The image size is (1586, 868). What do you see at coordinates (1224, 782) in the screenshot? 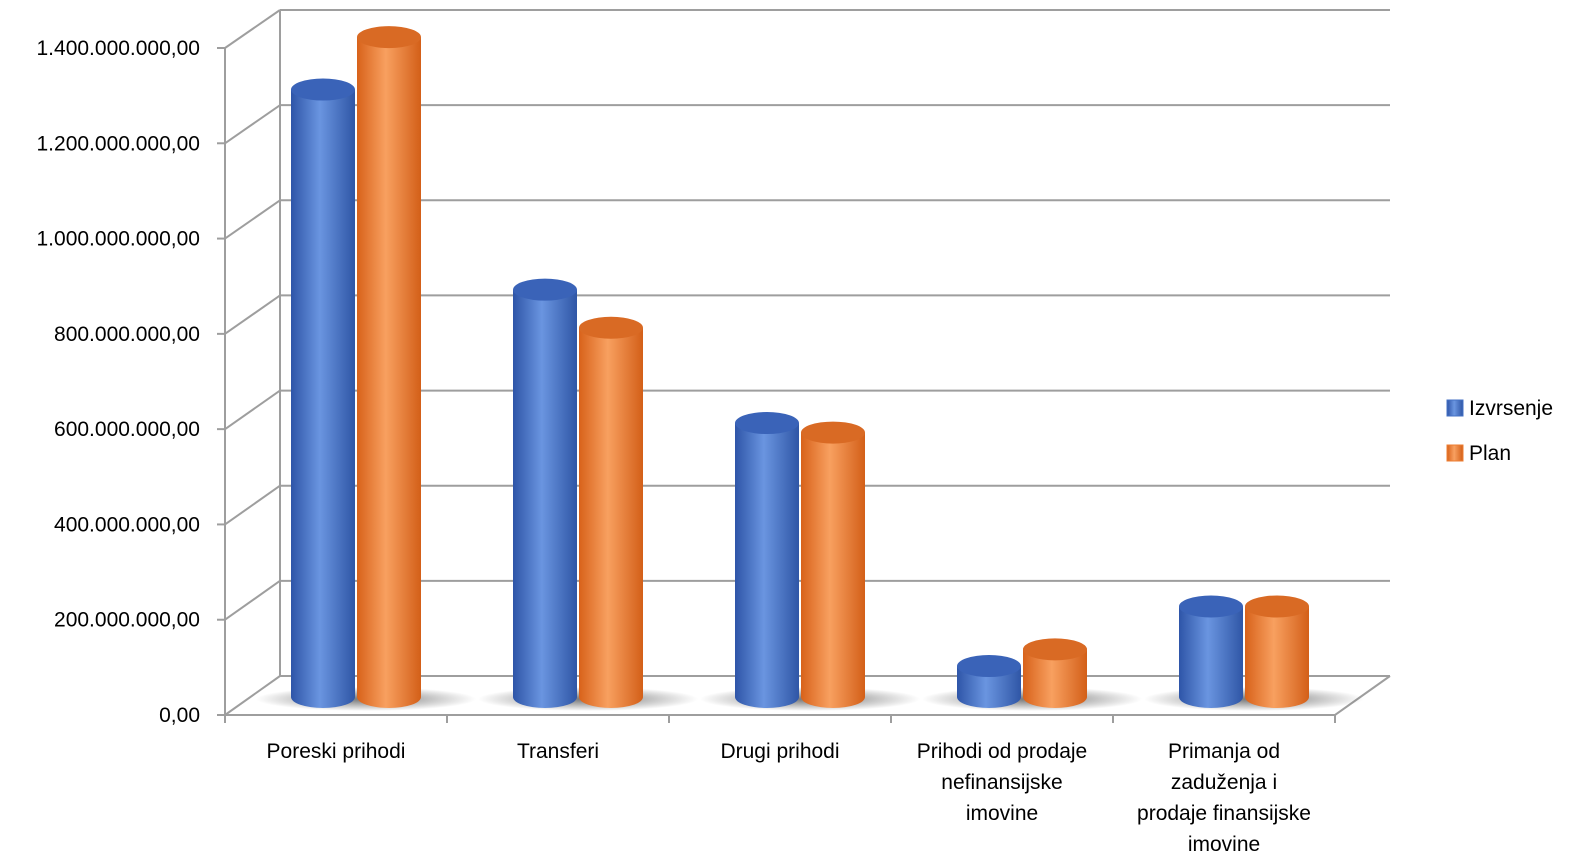
I see `x-tick-label: zaduženja i` at bounding box center [1224, 782].